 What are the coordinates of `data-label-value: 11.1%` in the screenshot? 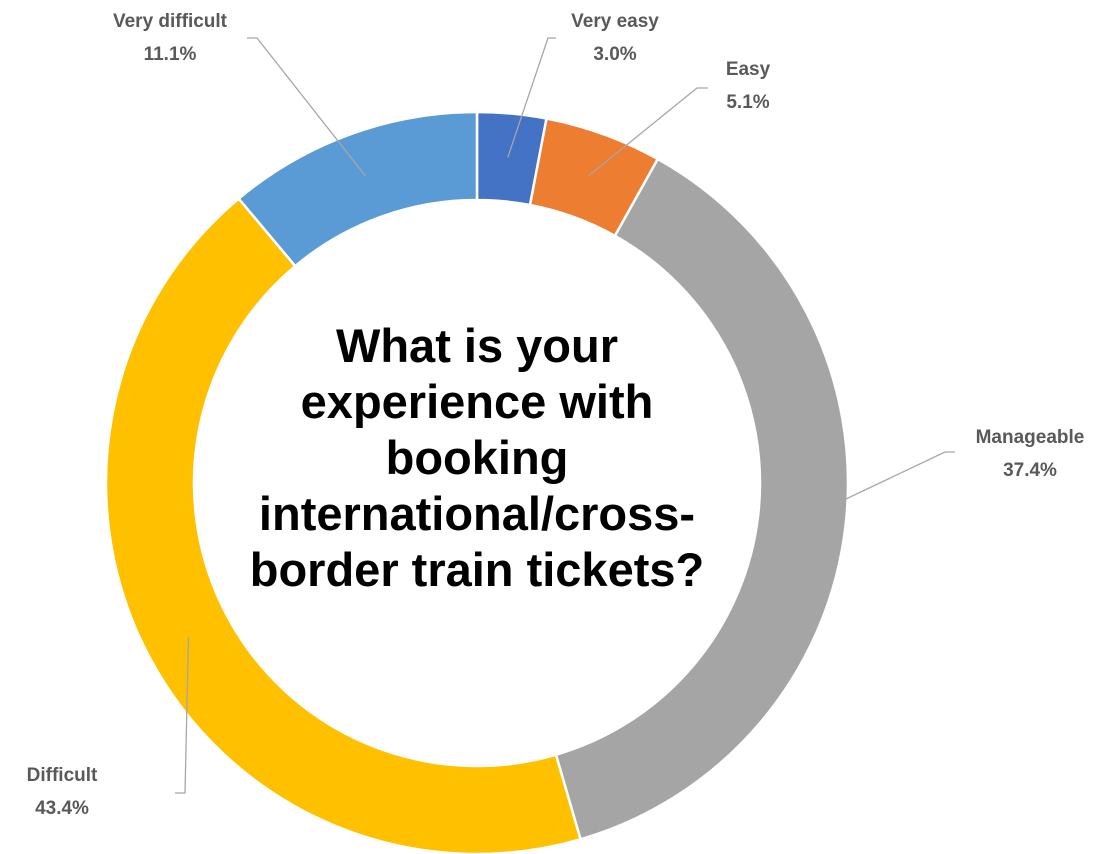 It's located at (170, 54).